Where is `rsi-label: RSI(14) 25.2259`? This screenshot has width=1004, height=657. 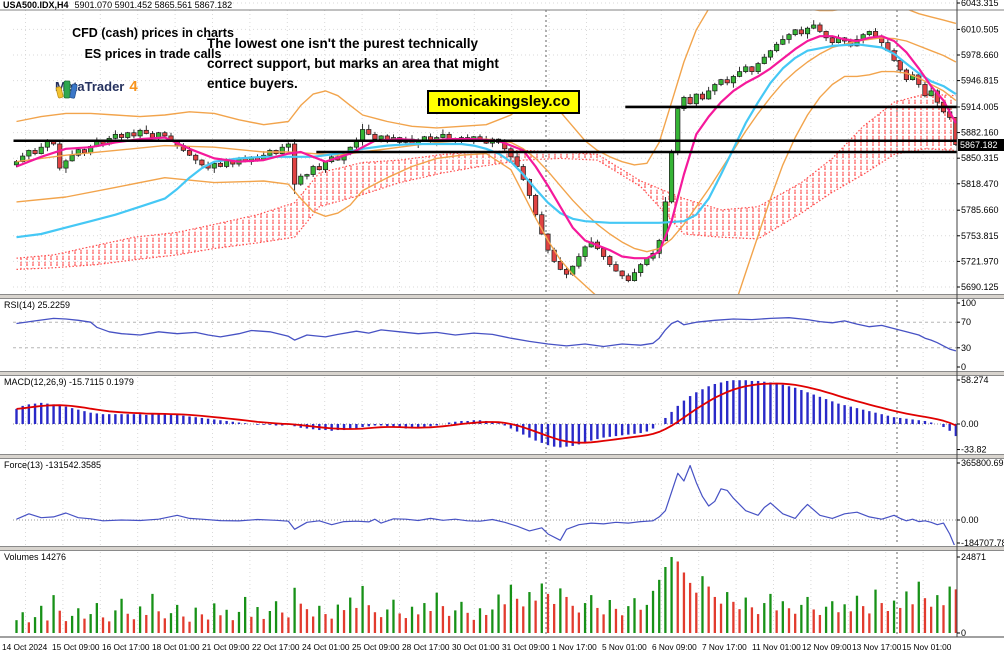 rsi-label: RSI(14) 25.2259 is located at coordinates (37, 305).